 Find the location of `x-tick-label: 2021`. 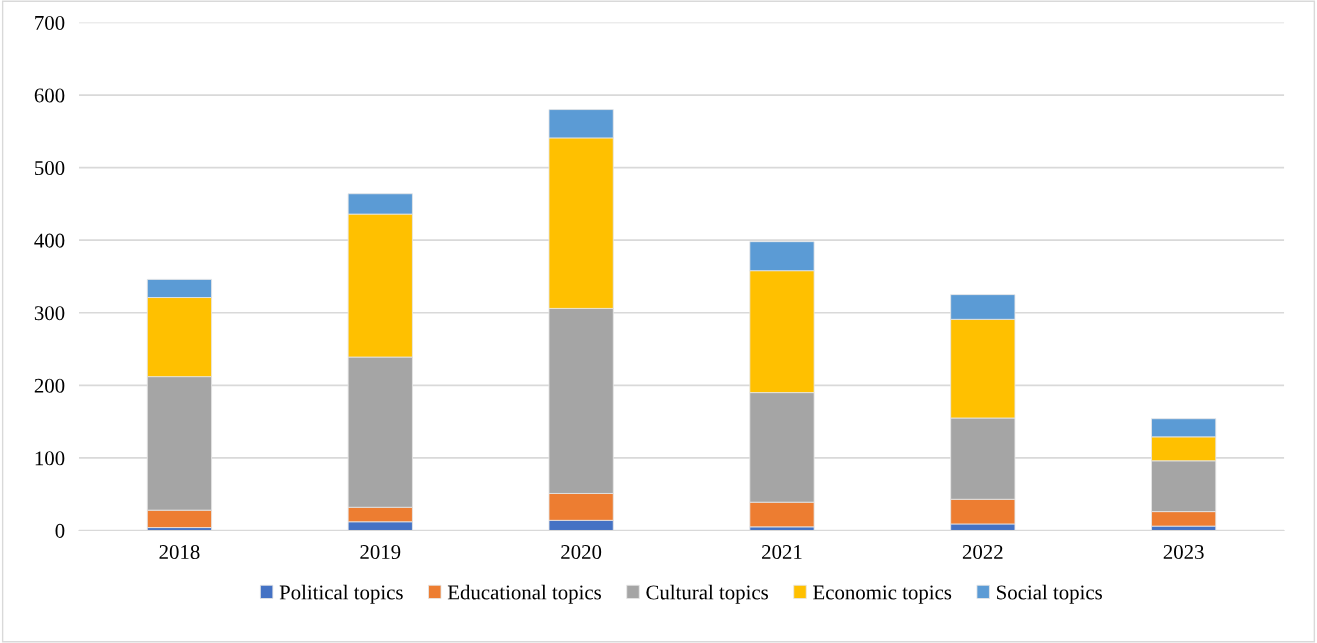

x-tick-label: 2021 is located at coordinates (782, 552).